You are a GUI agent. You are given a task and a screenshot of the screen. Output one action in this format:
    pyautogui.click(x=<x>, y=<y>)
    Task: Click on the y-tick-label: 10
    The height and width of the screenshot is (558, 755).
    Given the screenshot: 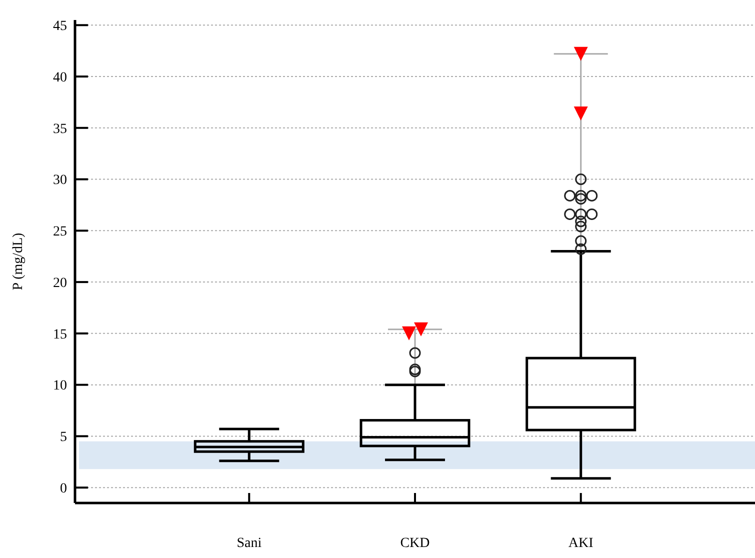 What is the action you would take?
    pyautogui.click(x=60, y=386)
    